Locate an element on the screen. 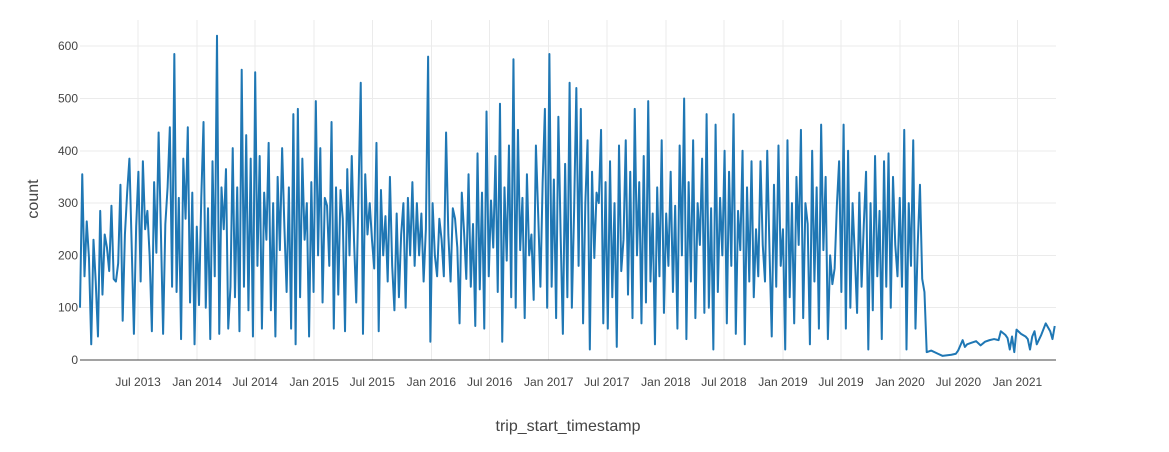 This screenshot has height=452, width=1169. x-tick-label: Jul 2018 is located at coordinates (724, 382).